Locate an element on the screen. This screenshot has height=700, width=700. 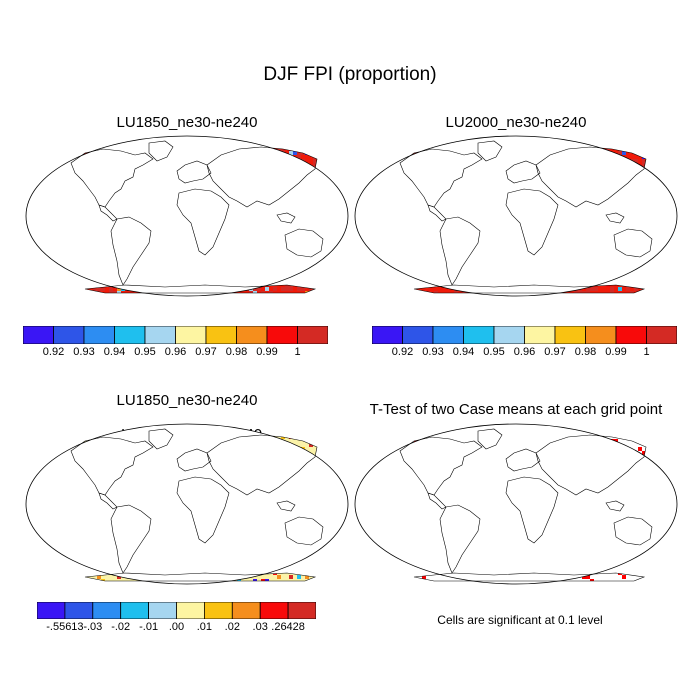
colorbar-panel2: 0.92 0.93 0.94 0.95 0.96 0.97 0.98 0.99 1 is located at coordinates (524, 344).